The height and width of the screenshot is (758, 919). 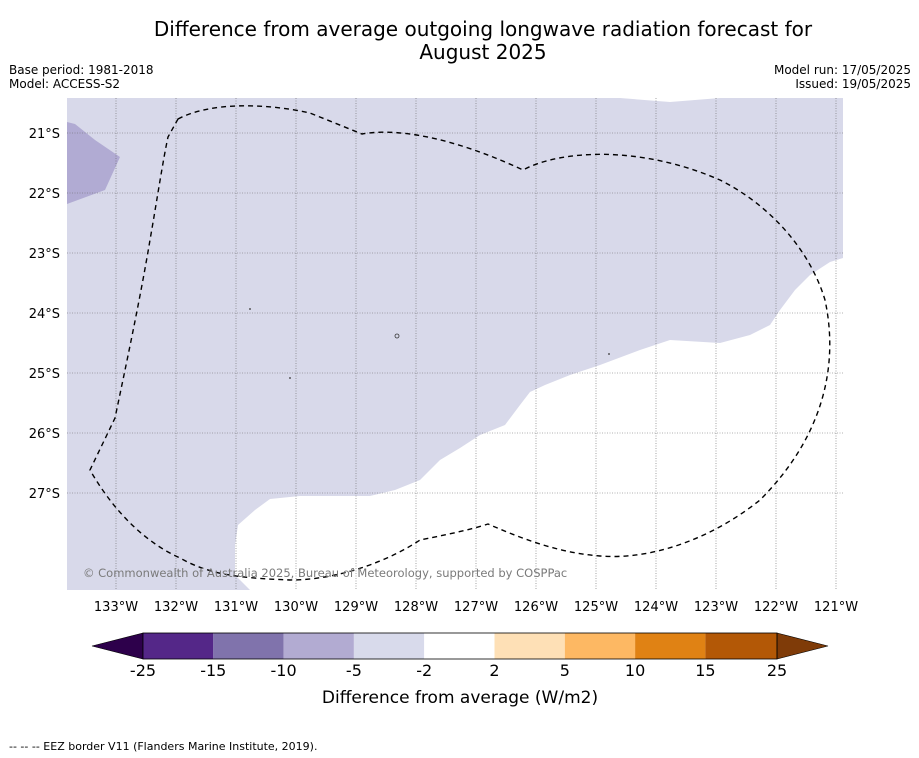 I want to click on lon-label: 129°W, so click(x=356, y=607).